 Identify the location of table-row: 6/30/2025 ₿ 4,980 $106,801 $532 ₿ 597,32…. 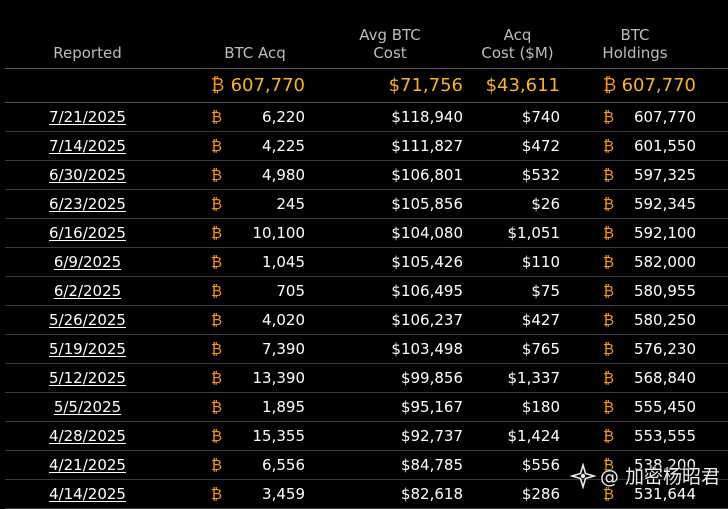
(366, 175).